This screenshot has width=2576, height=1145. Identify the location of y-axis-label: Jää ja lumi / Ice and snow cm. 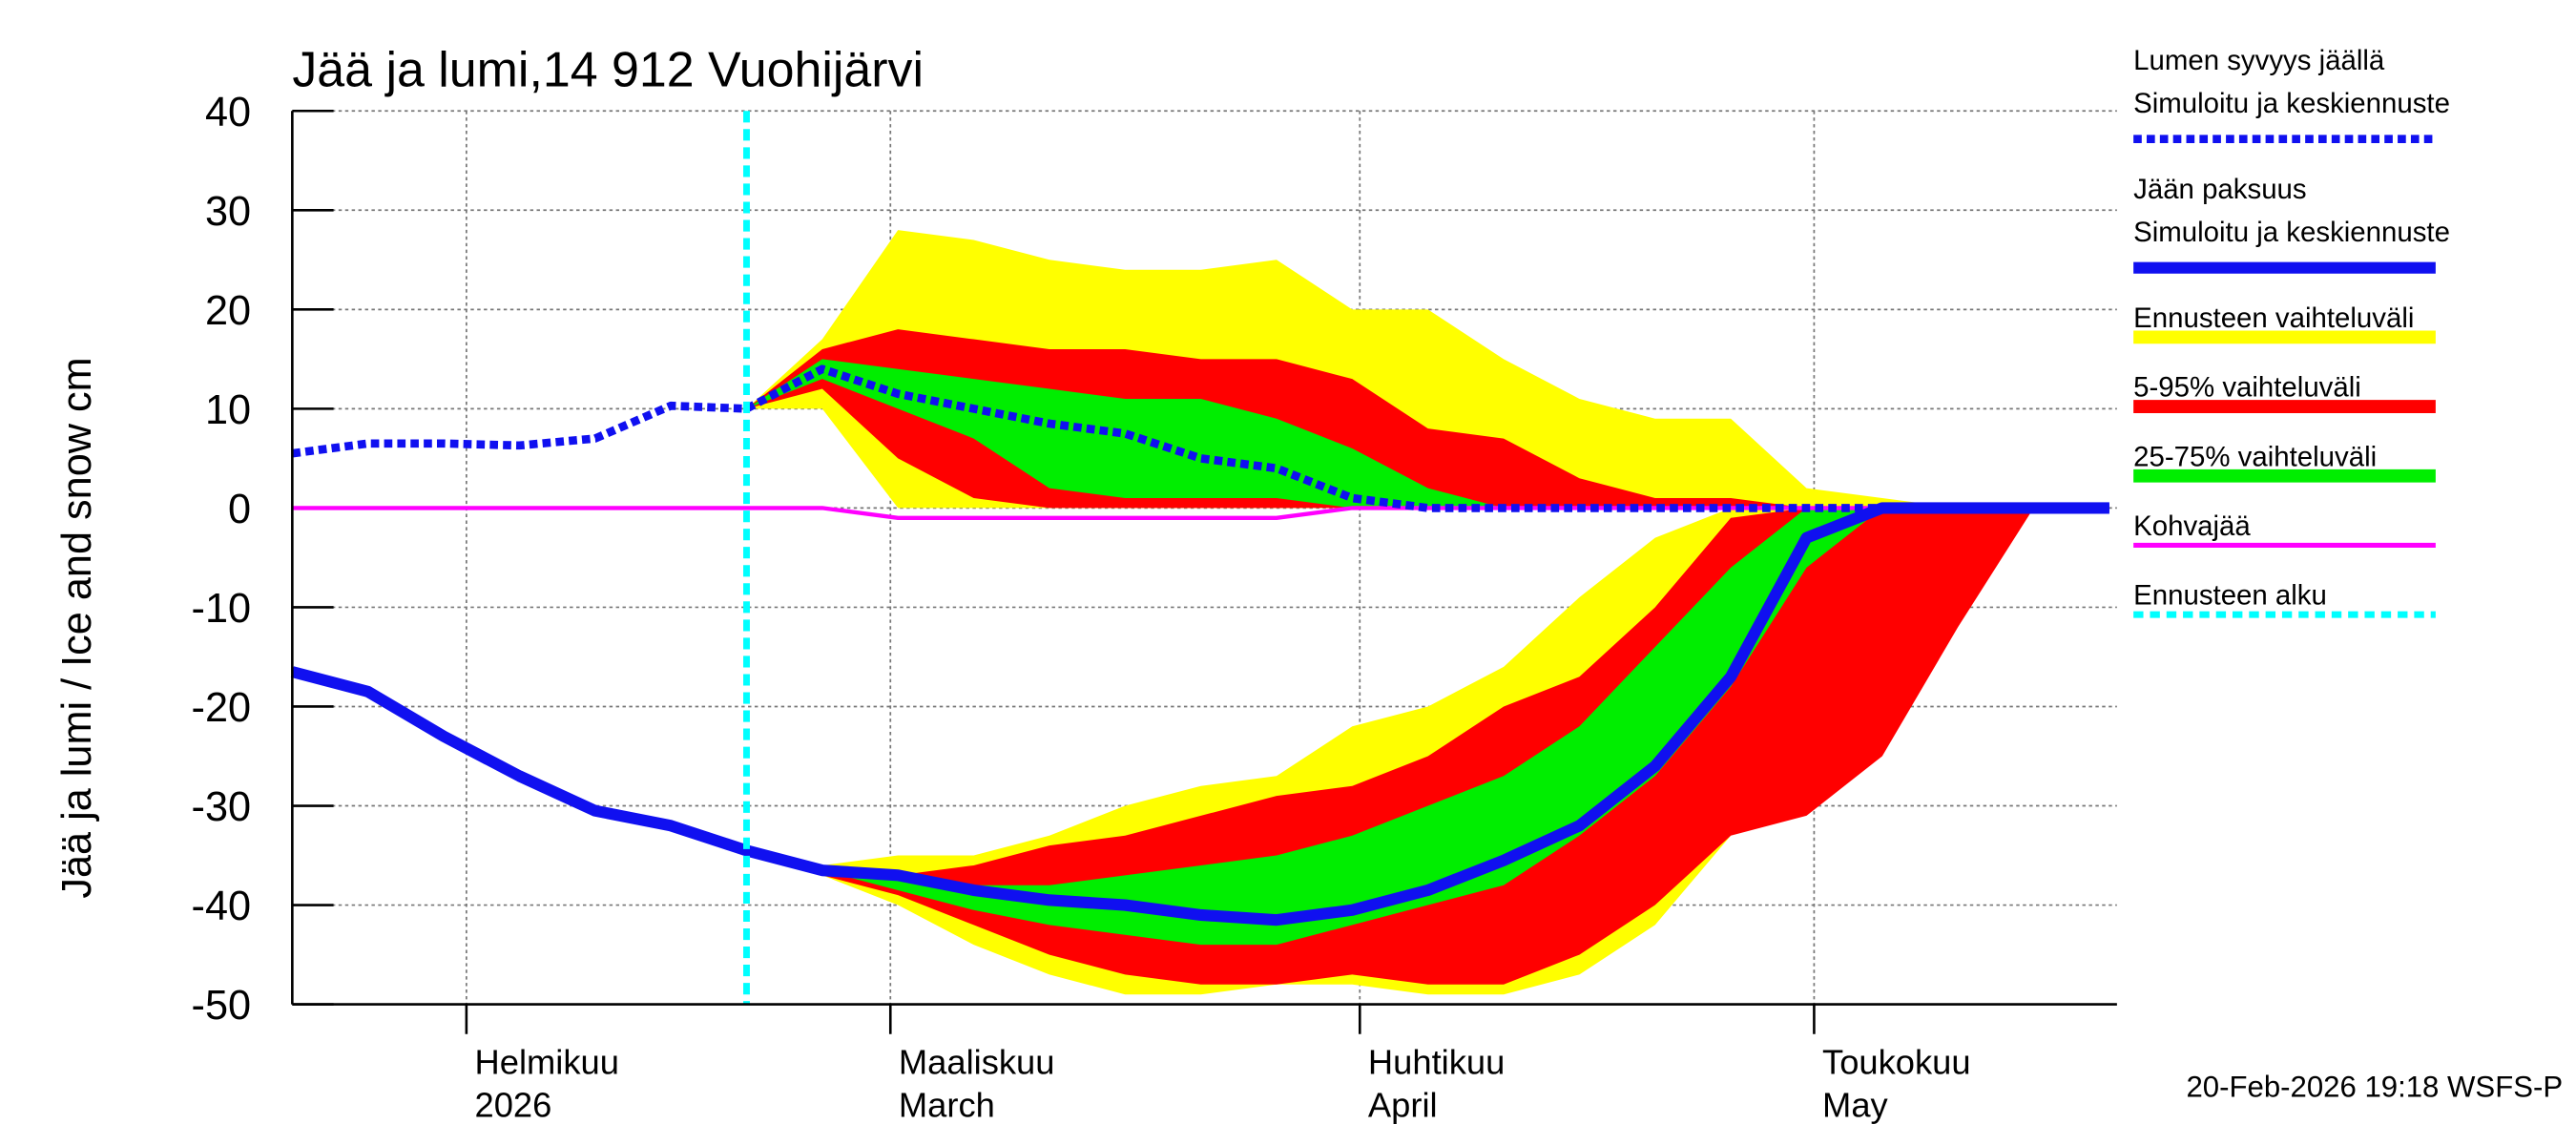
(77, 627).